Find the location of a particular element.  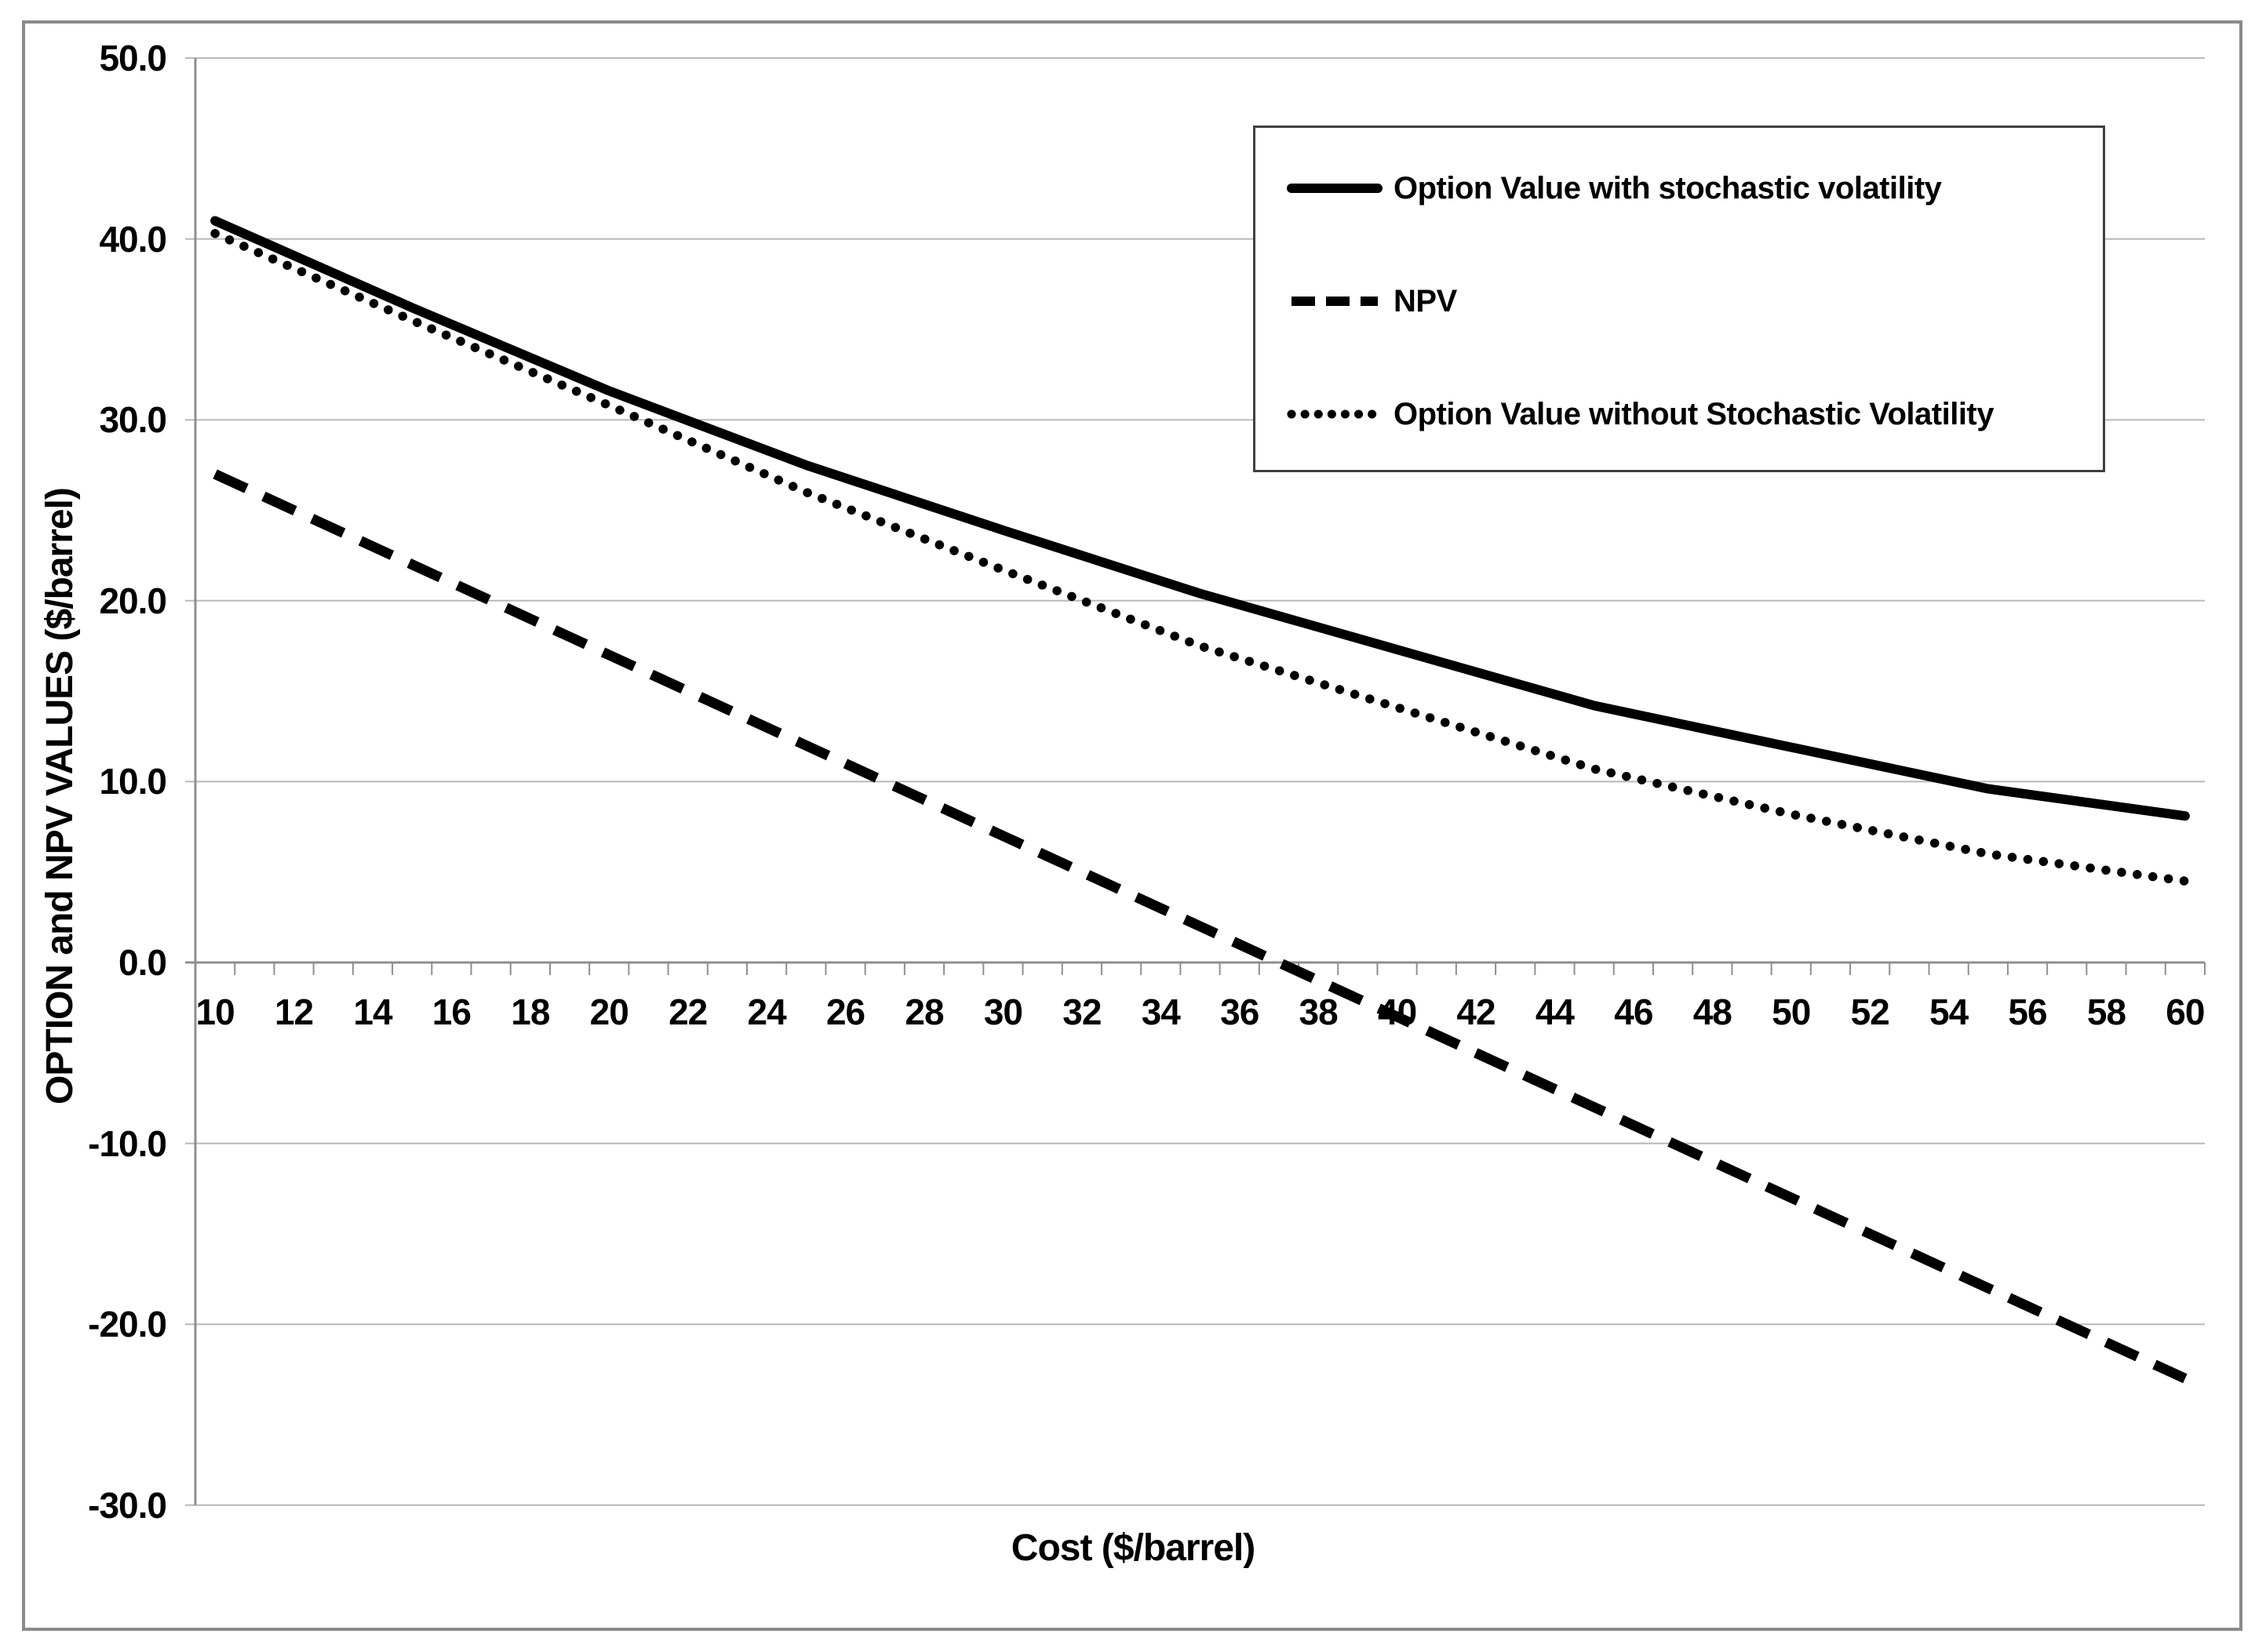

y-tick-label: 30.0 is located at coordinates (133, 420).